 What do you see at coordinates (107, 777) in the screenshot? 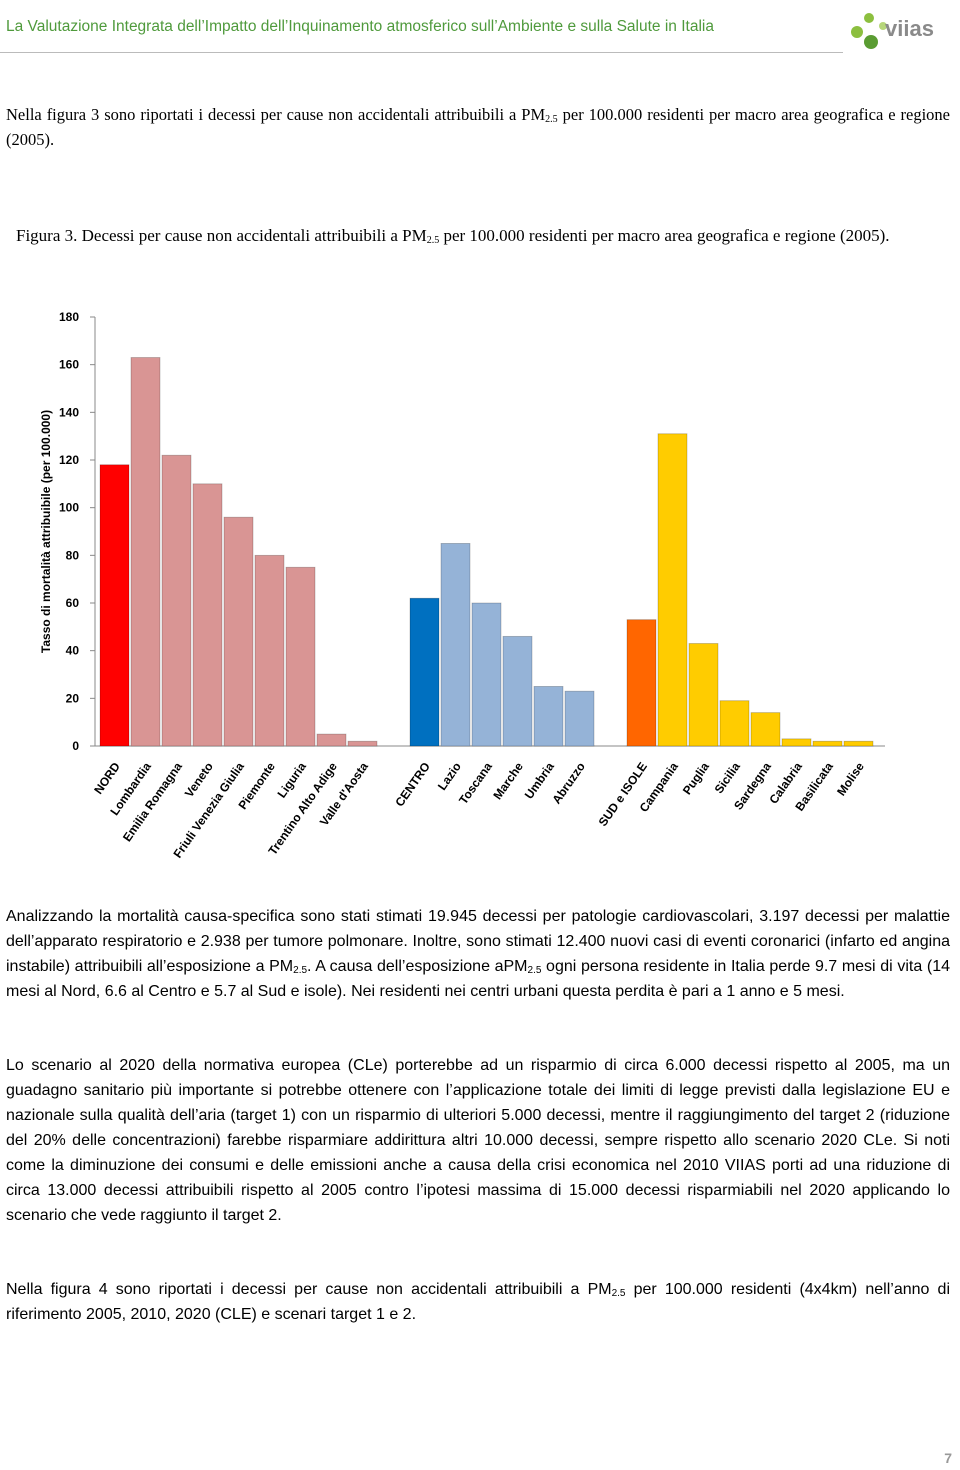
I see `x-tick-label: NORD` at bounding box center [107, 777].